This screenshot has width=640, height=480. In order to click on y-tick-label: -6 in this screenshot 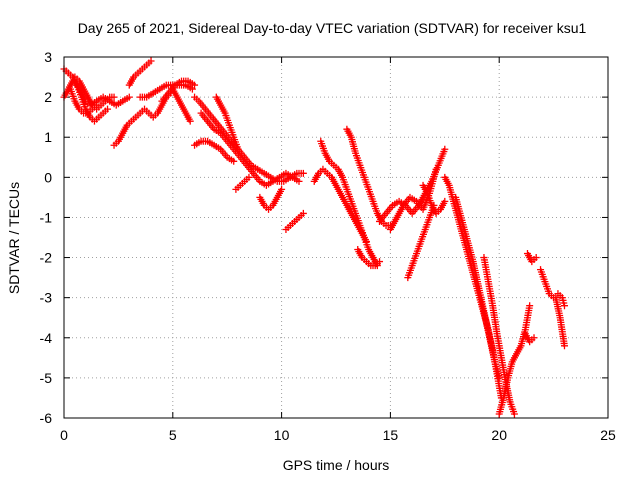, I will do `click(46, 418)`.